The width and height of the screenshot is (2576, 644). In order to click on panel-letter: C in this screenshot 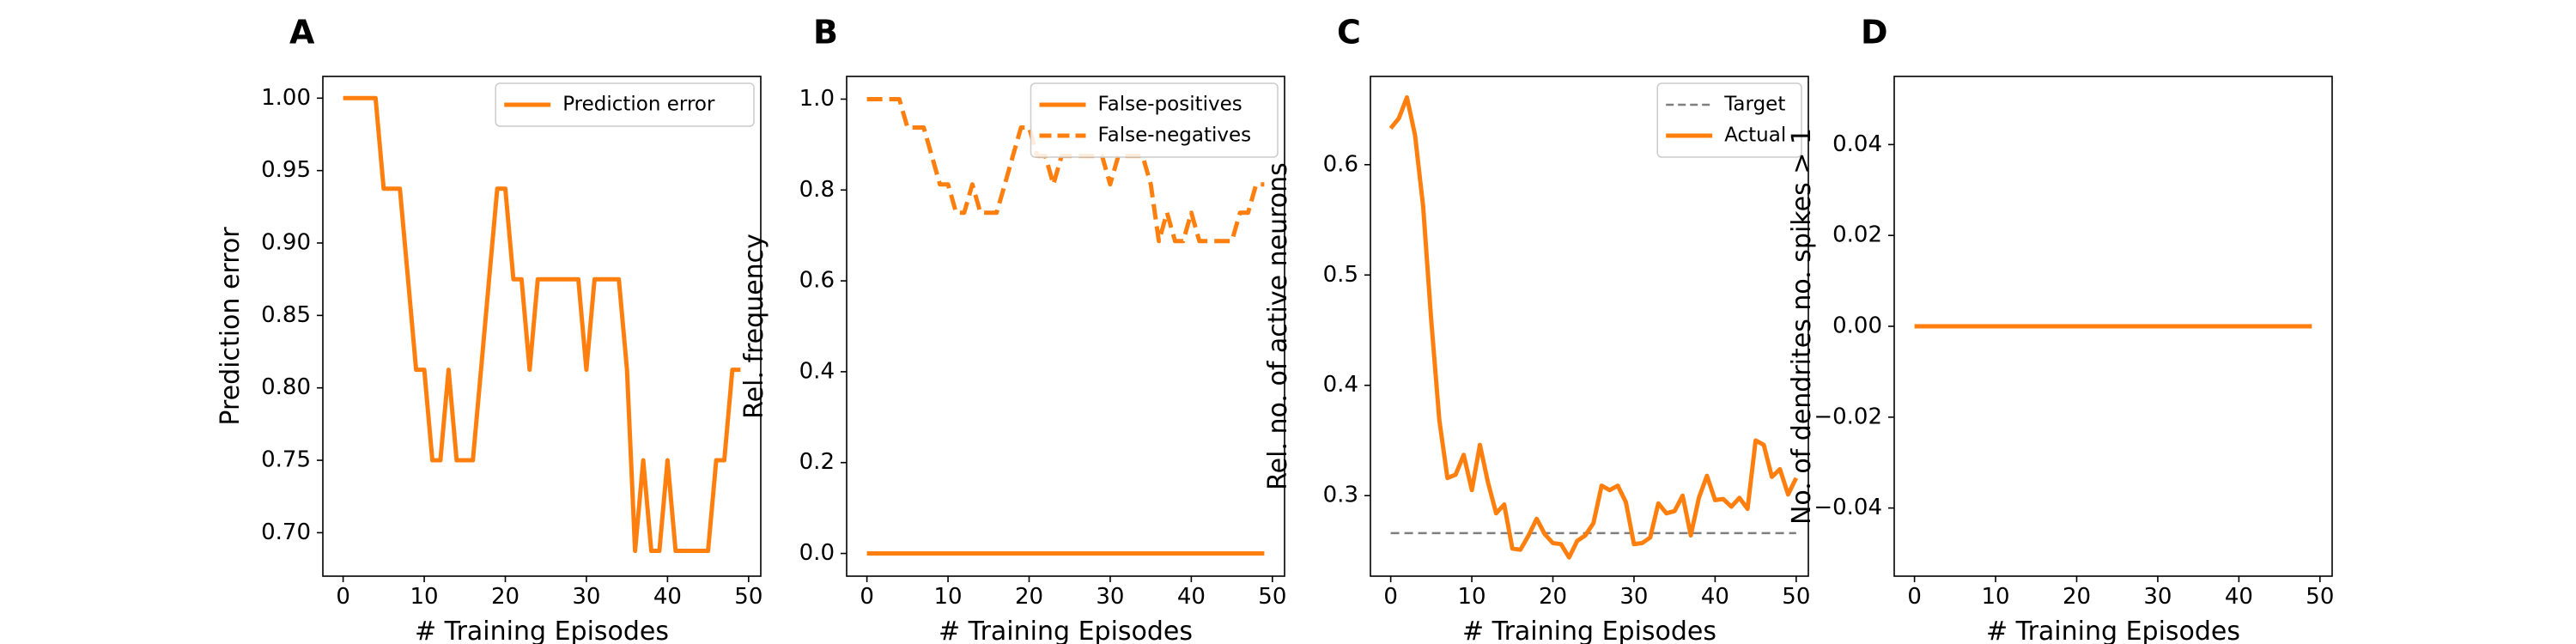, I will do `click(1349, 33)`.